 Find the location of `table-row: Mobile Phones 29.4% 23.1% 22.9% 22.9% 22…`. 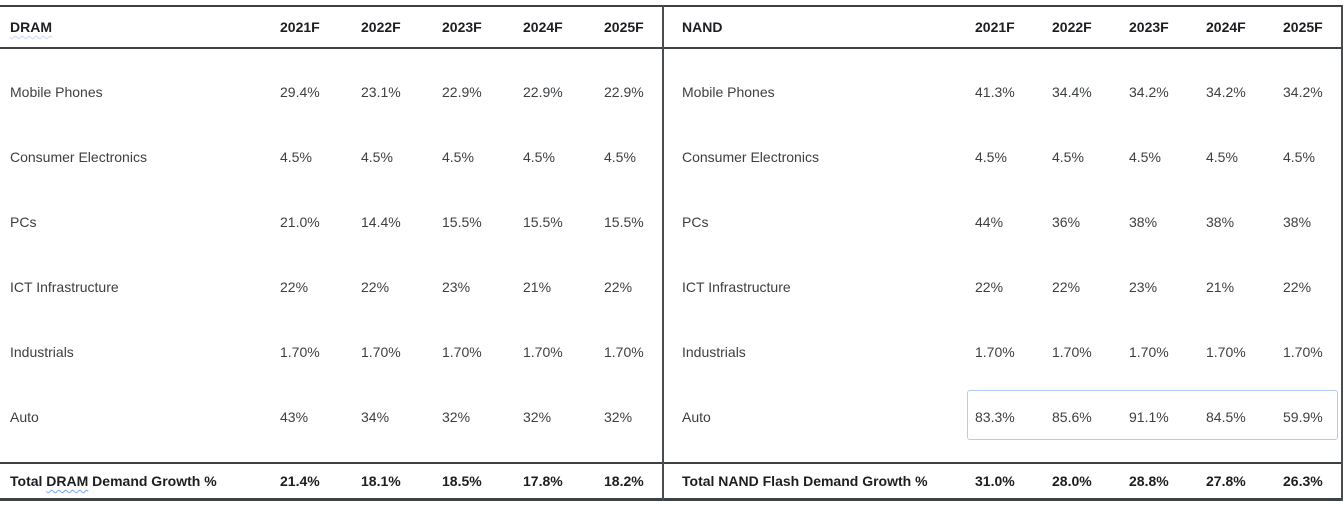

table-row: Mobile Phones 29.4% 23.1% 22.9% 22.9% 22… is located at coordinates (331, 91).